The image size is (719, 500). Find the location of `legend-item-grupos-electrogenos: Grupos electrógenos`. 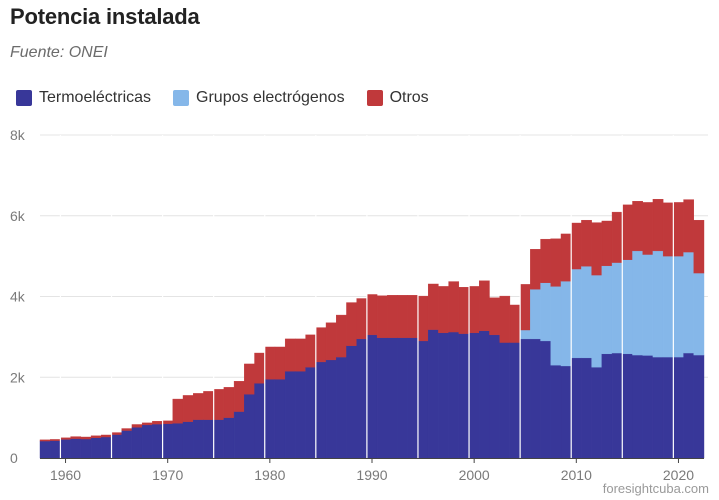

legend-item-grupos-electrogenos: Grupos electrógenos is located at coordinates (259, 98).